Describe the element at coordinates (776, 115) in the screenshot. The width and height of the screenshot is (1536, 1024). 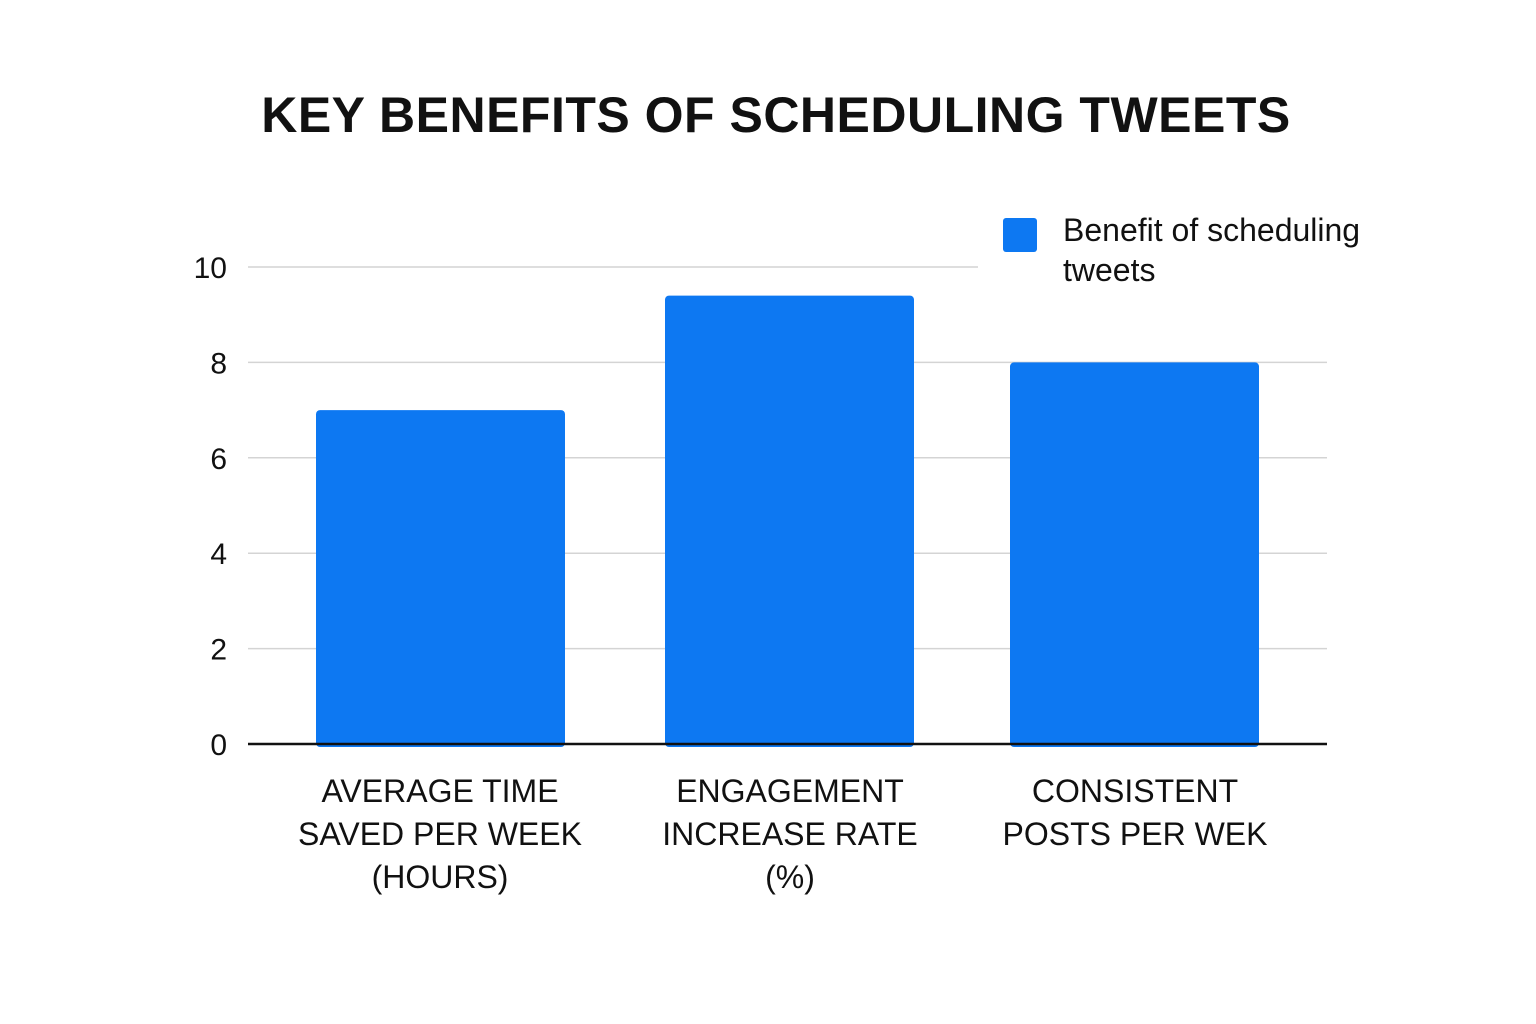
I see `chart-title: KEY BENEFITS OF SCHEDULING TWEETS` at that location.